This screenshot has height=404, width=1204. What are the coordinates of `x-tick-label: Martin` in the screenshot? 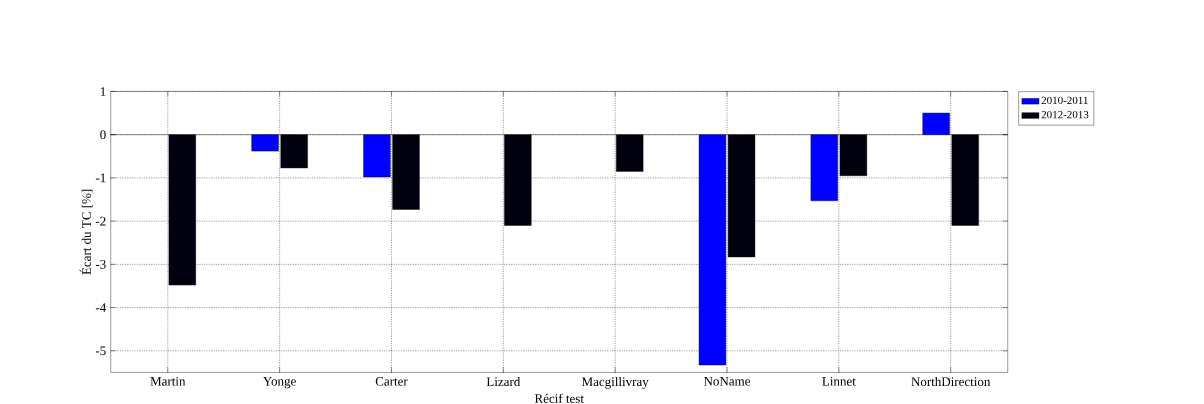 It's located at (168, 381).